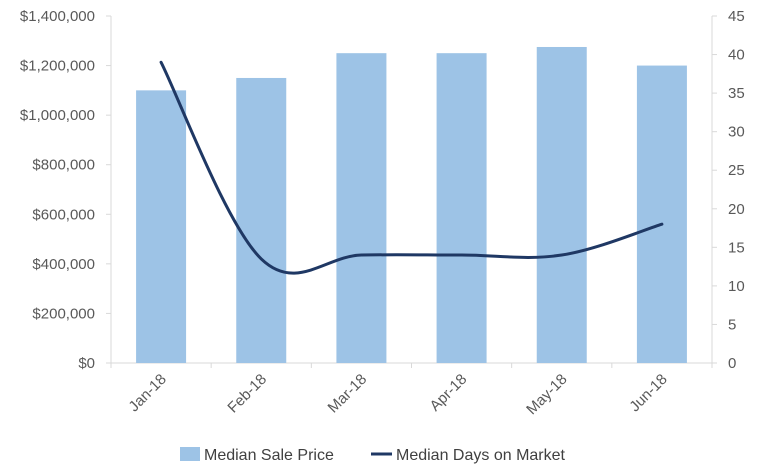 The width and height of the screenshot is (757, 466). What do you see at coordinates (736, 55) in the screenshot?
I see `right-tick-label: 40` at bounding box center [736, 55].